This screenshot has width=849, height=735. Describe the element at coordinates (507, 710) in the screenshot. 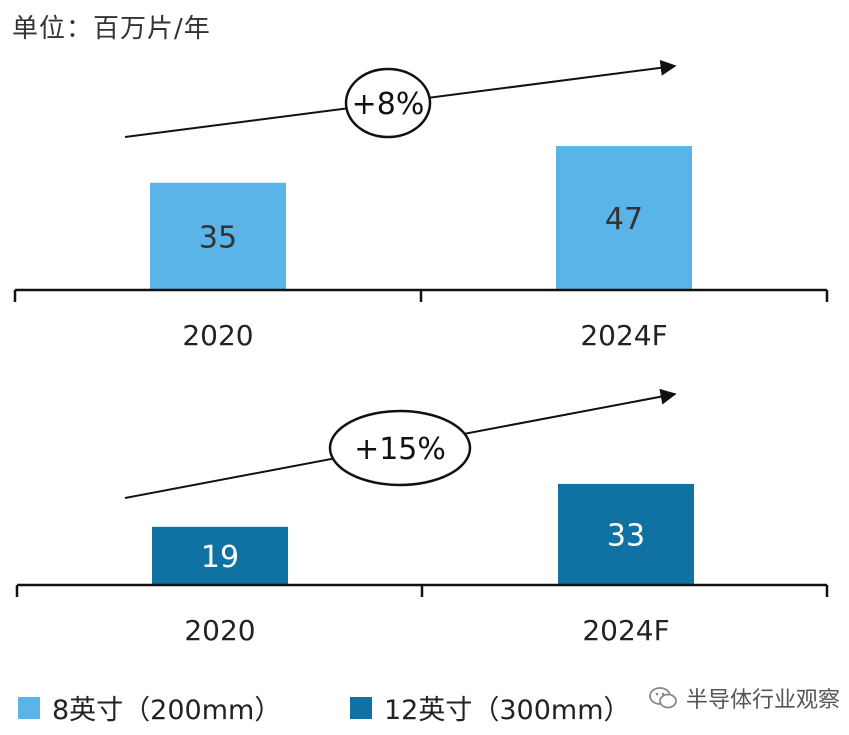

I see `legend-label-12inch: 12英寸（300mm）` at that location.